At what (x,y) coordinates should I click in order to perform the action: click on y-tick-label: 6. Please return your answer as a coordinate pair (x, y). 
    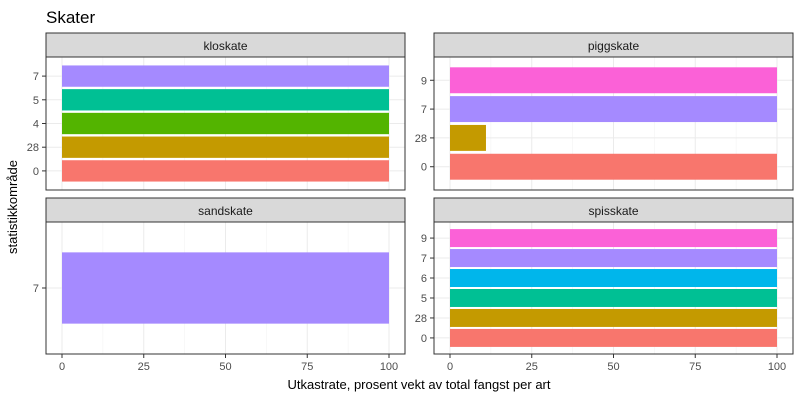
    Looking at the image, I should click on (424, 279).